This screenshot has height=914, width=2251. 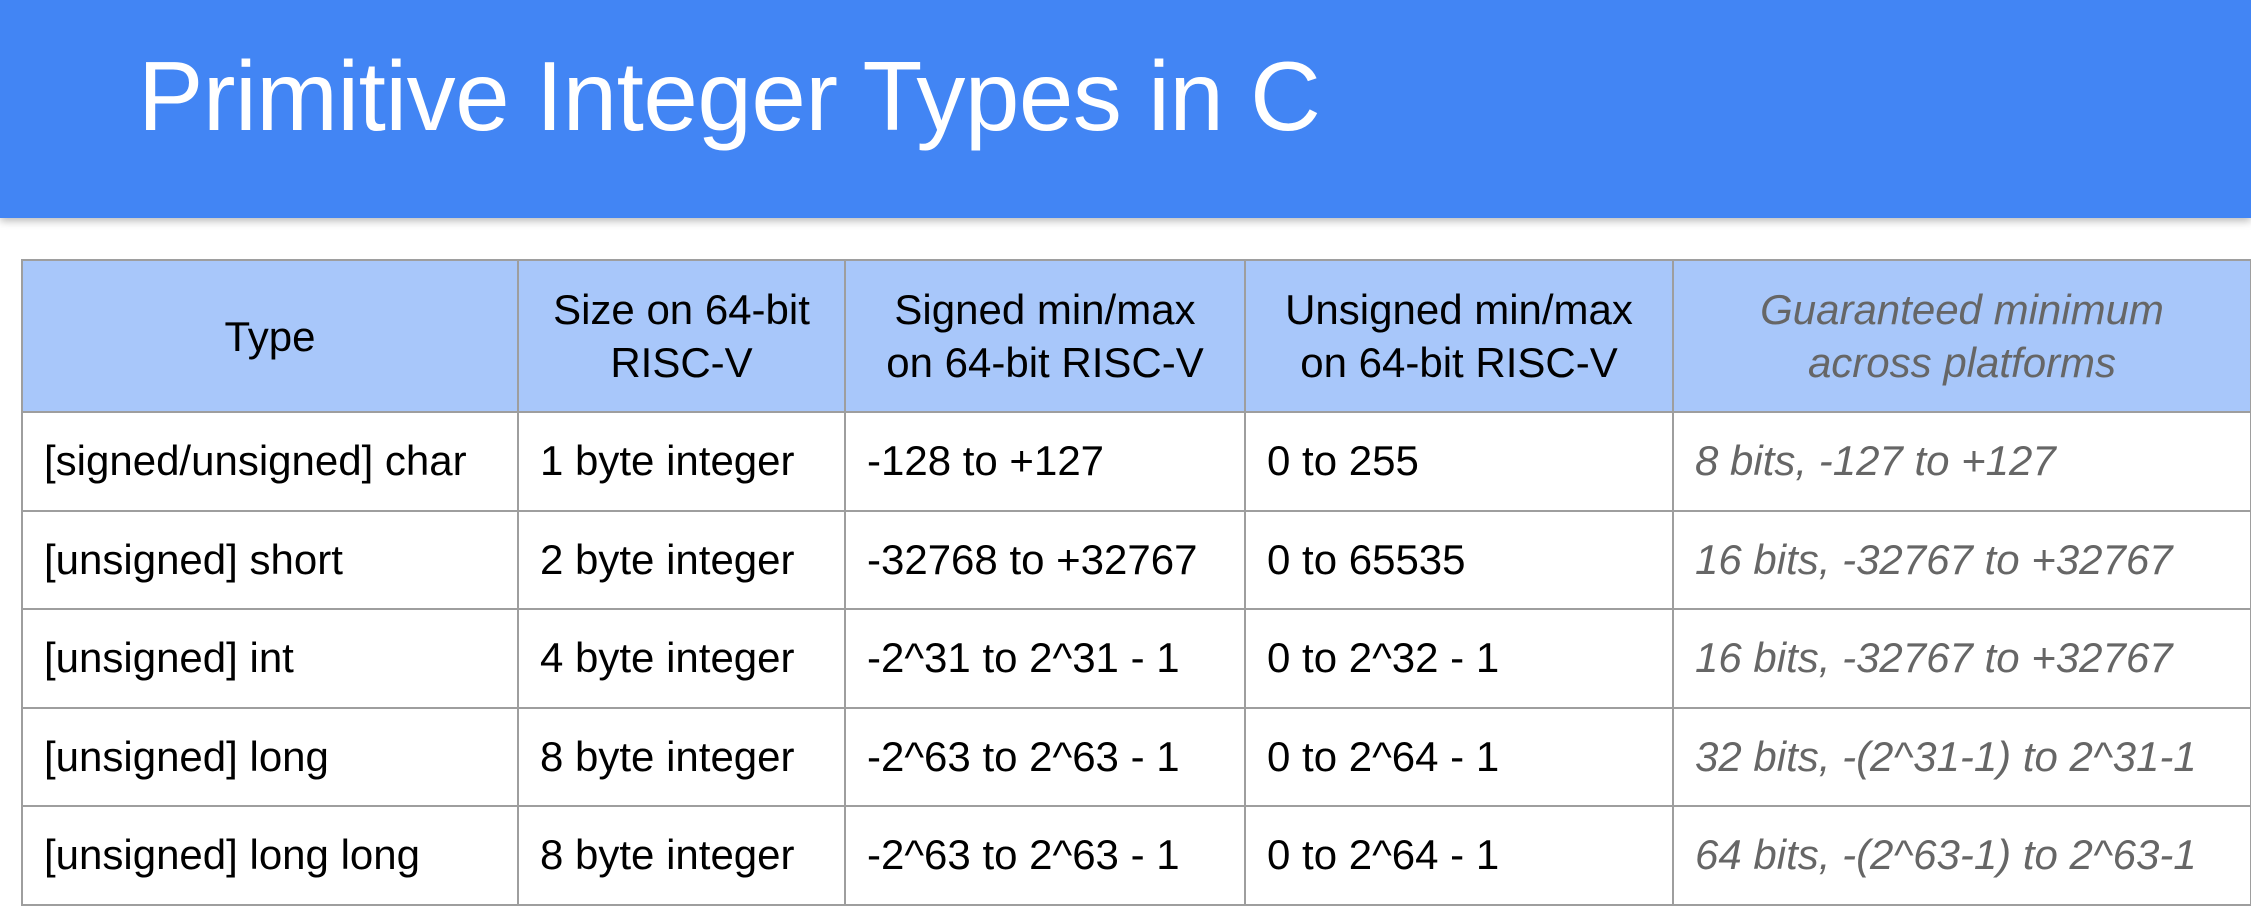 What do you see at coordinates (1045, 658) in the screenshot?
I see `cell-signed-range: -2^31 to 2^31 - 1` at bounding box center [1045, 658].